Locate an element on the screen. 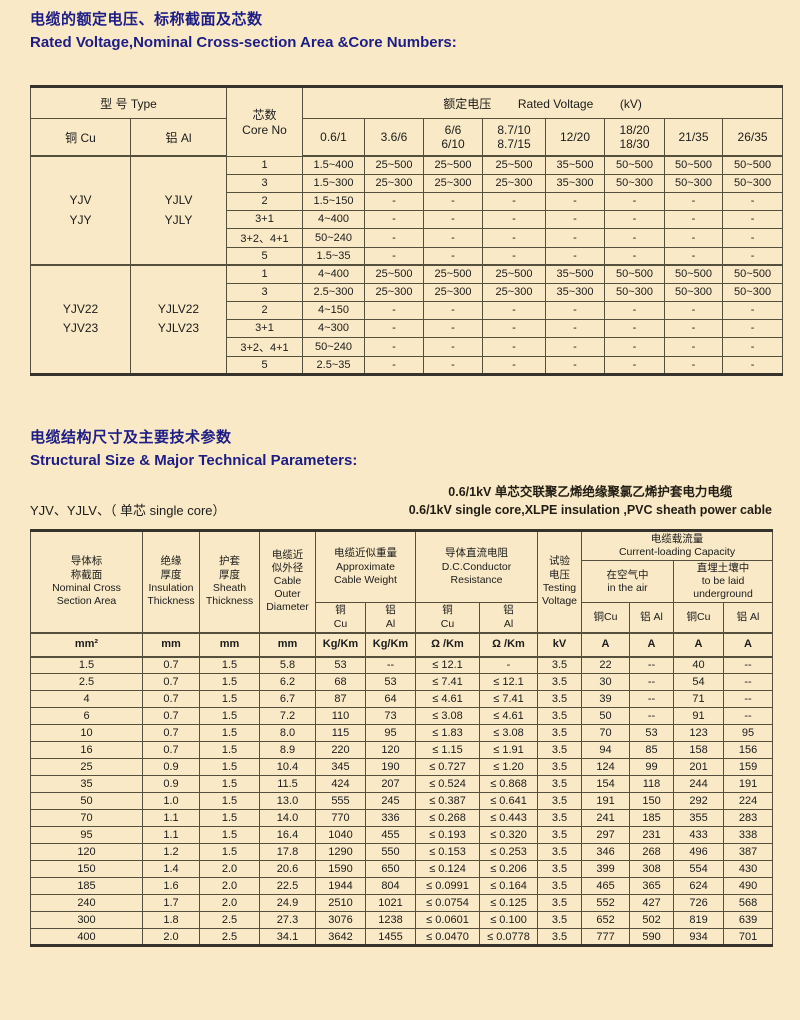 This screenshot has height=1020, width=800. range-cell: 50~300 is located at coordinates (752, 183).